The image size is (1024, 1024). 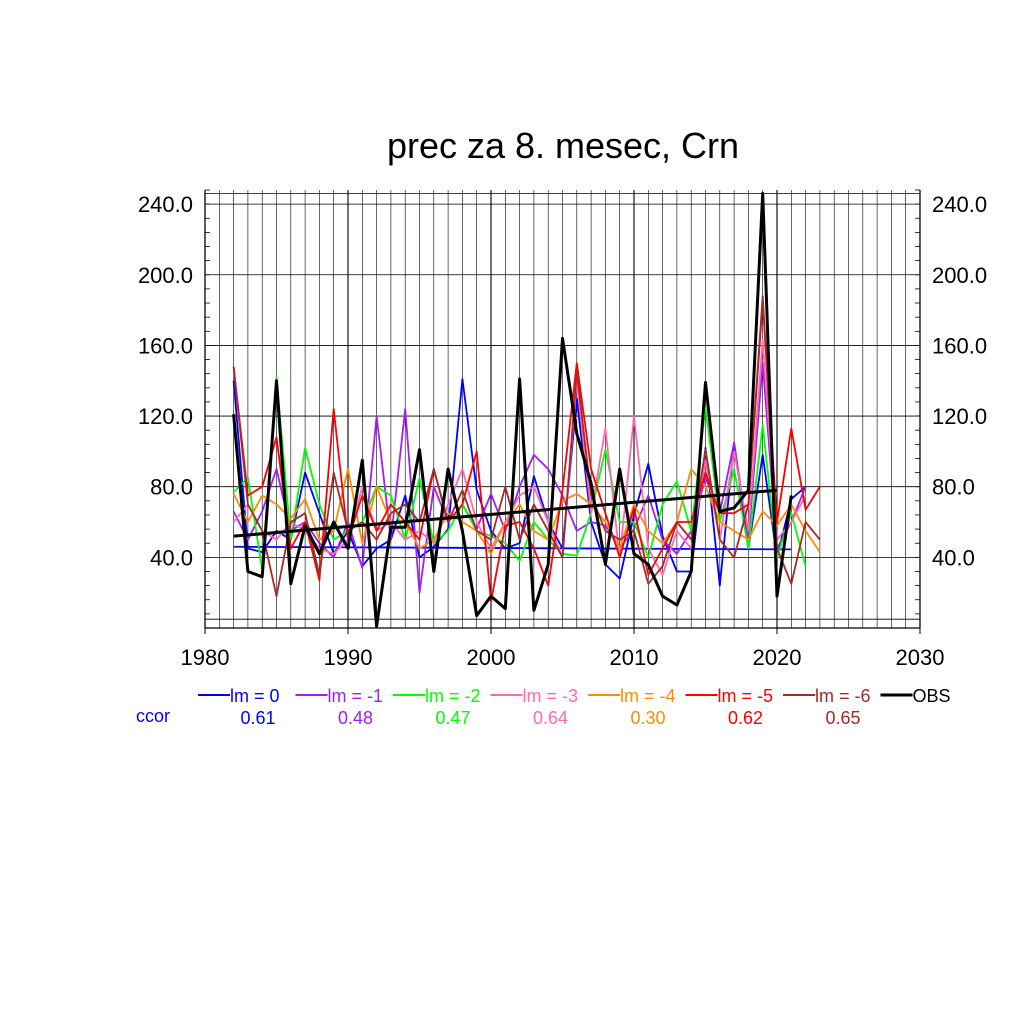 I want to click on legend-label-1: lm = -1, so click(x=356, y=696).